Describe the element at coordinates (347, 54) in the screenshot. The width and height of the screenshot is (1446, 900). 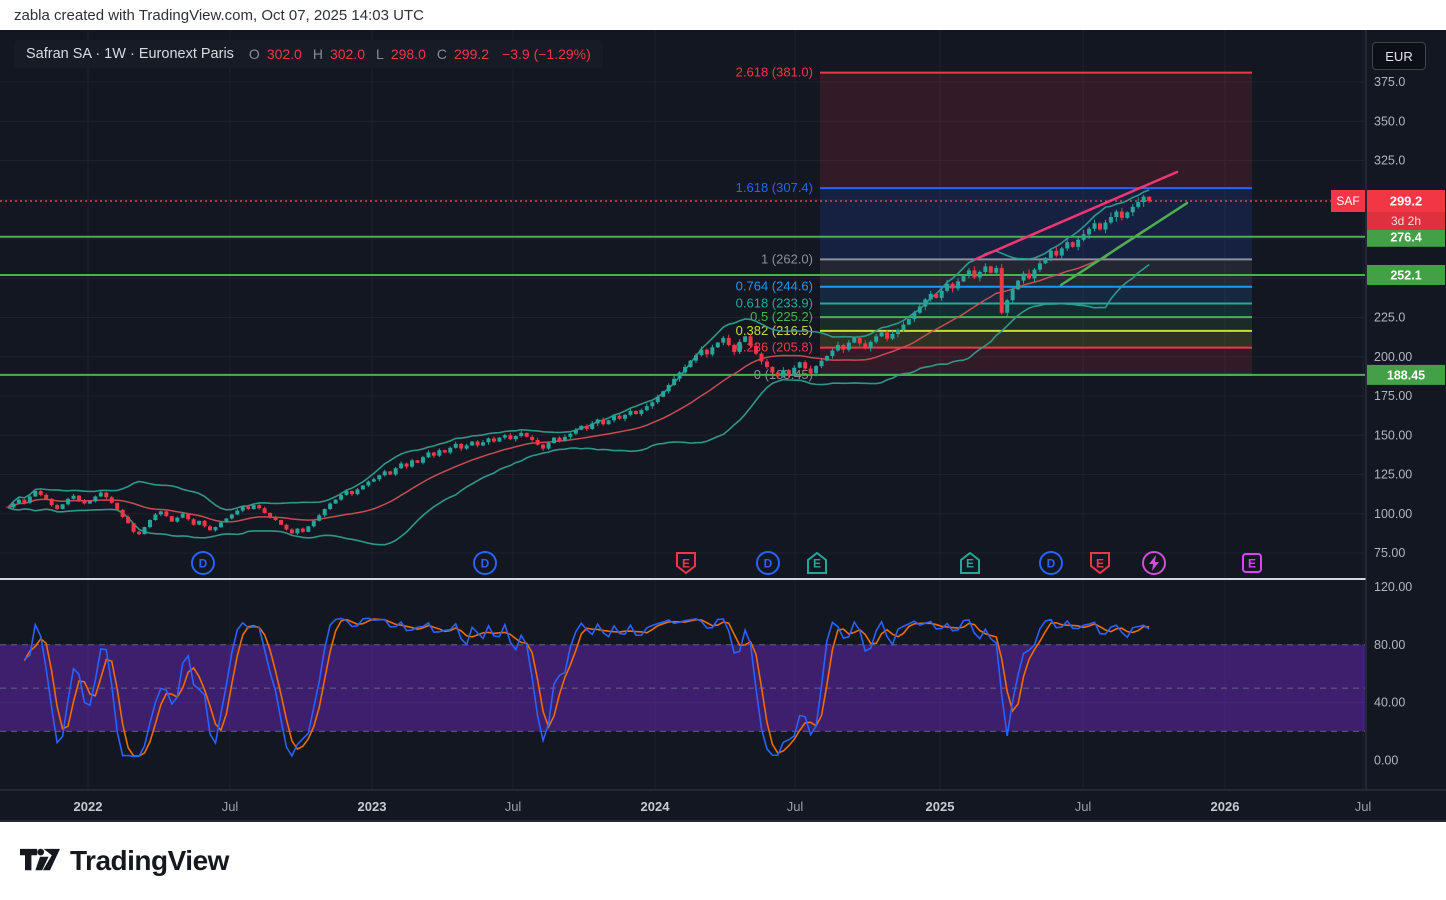
I see `high-value: 302.0` at that location.